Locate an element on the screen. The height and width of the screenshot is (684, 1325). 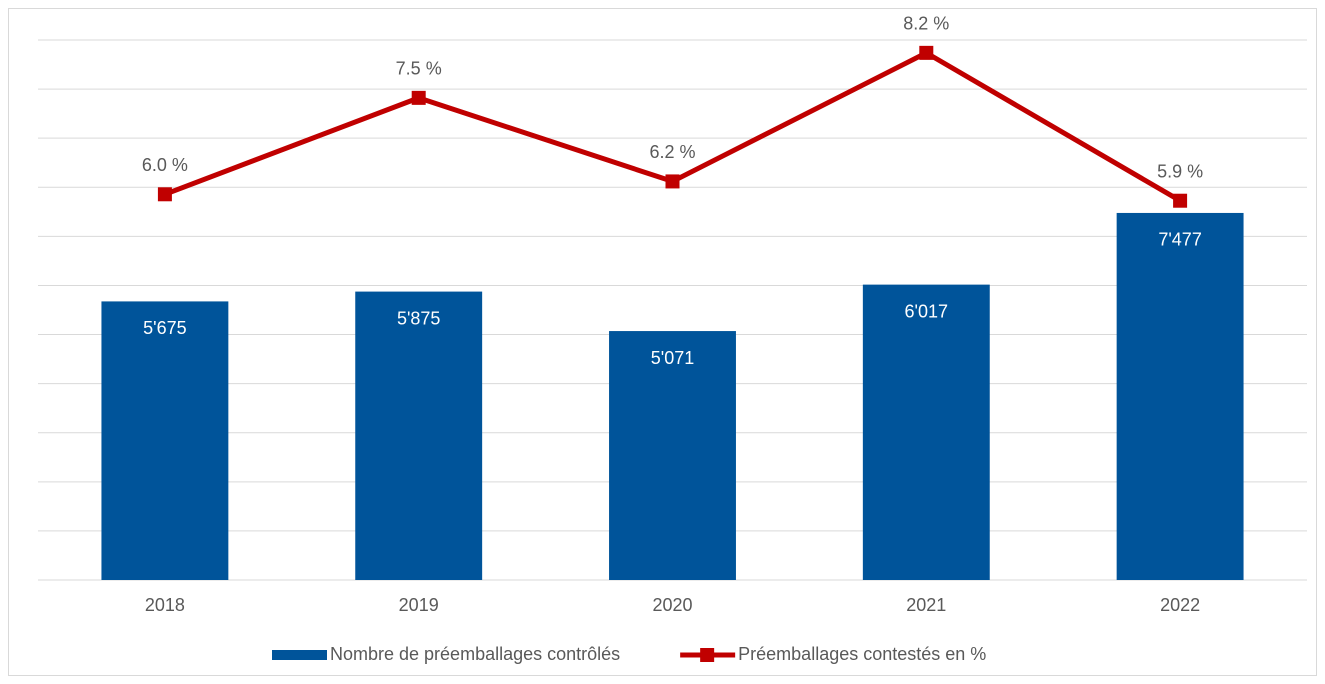
data-label: 6'017 is located at coordinates (926, 311).